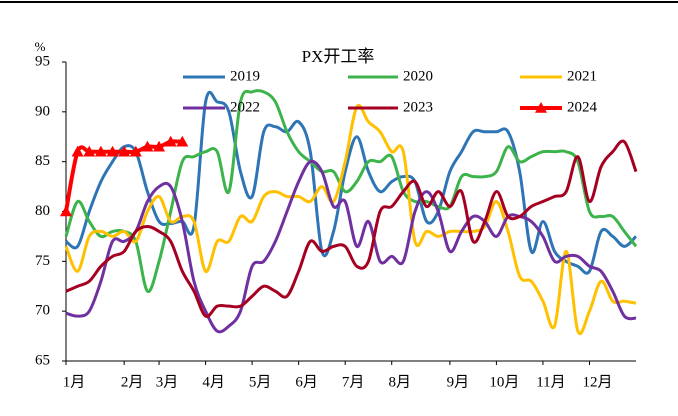 The height and width of the screenshot is (416, 678). What do you see at coordinates (42, 111) in the screenshot?
I see `y-tick-label: 90` at bounding box center [42, 111].